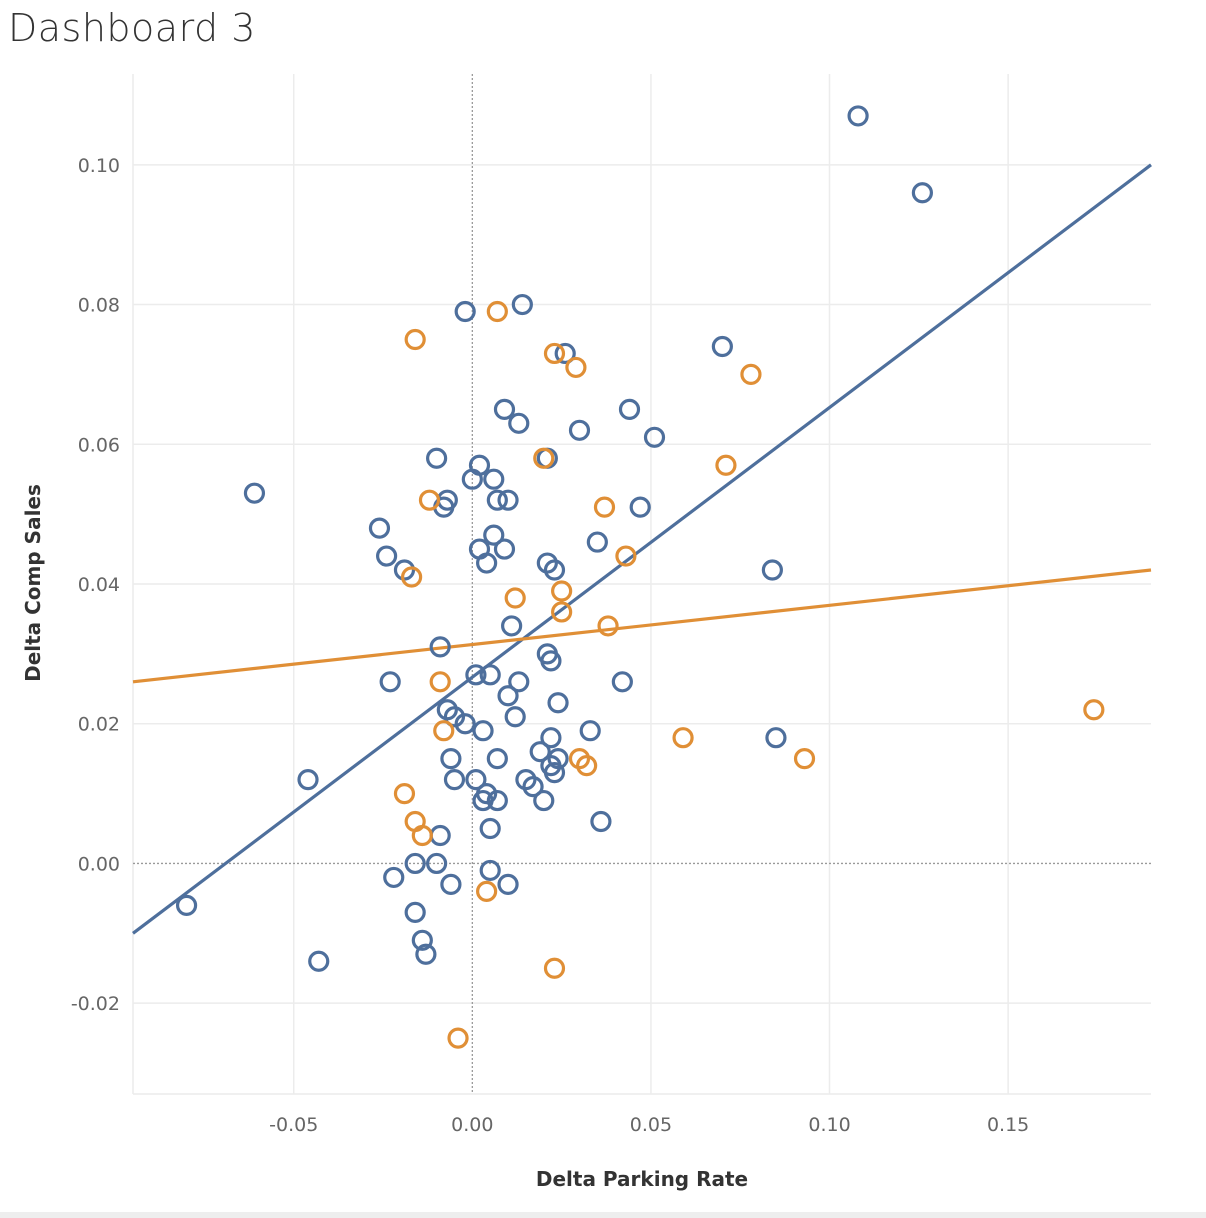  Describe the element at coordinates (99, 166) in the screenshot. I see `y-tick-label: 0.10` at that location.